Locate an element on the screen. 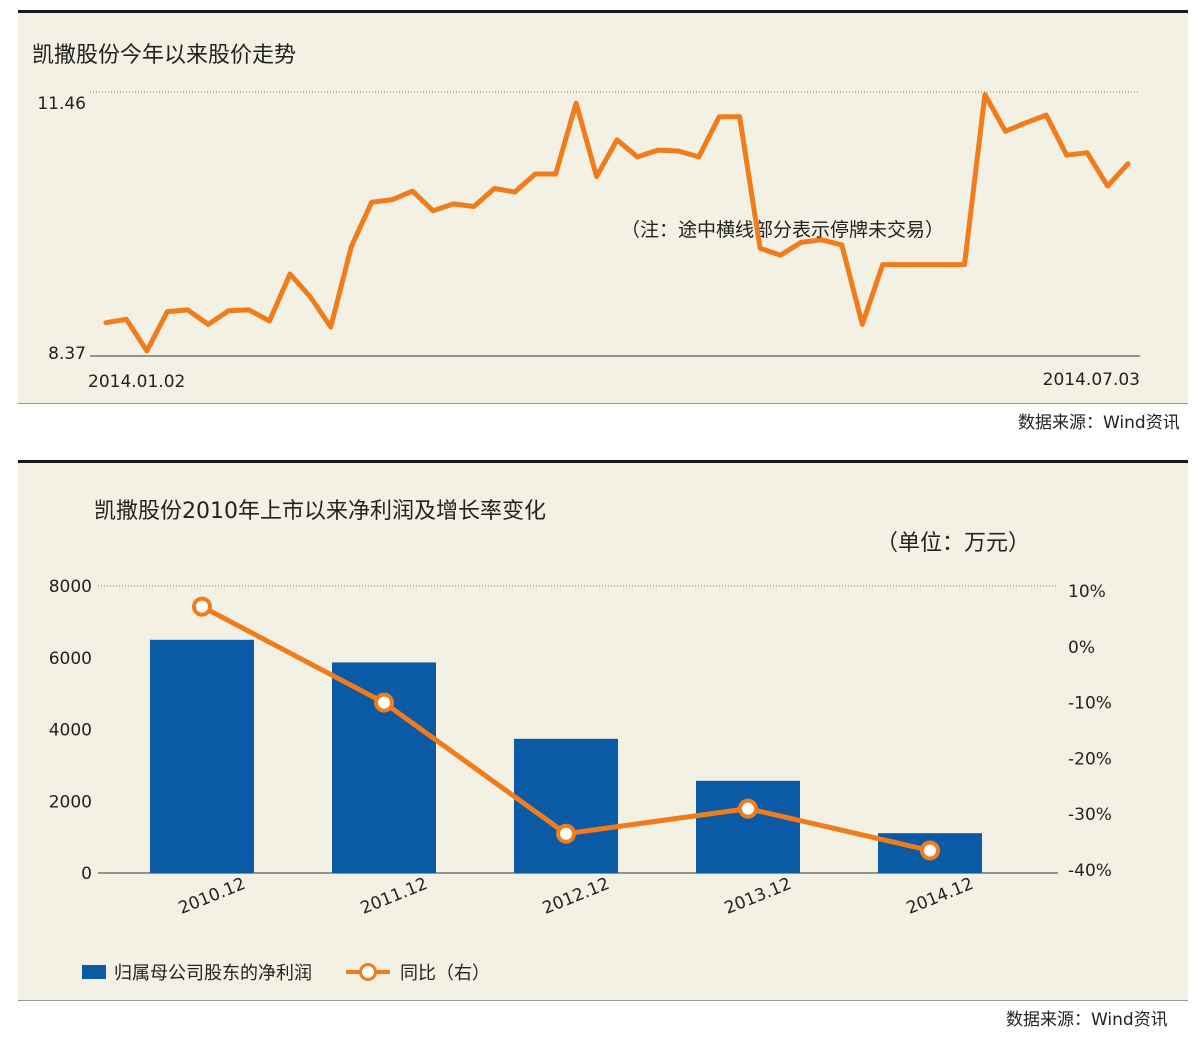 Image resolution: width=1200 pixels, height=1042 pixels. chart1-source: 数据来源：Wind资讯 is located at coordinates (1099, 423).